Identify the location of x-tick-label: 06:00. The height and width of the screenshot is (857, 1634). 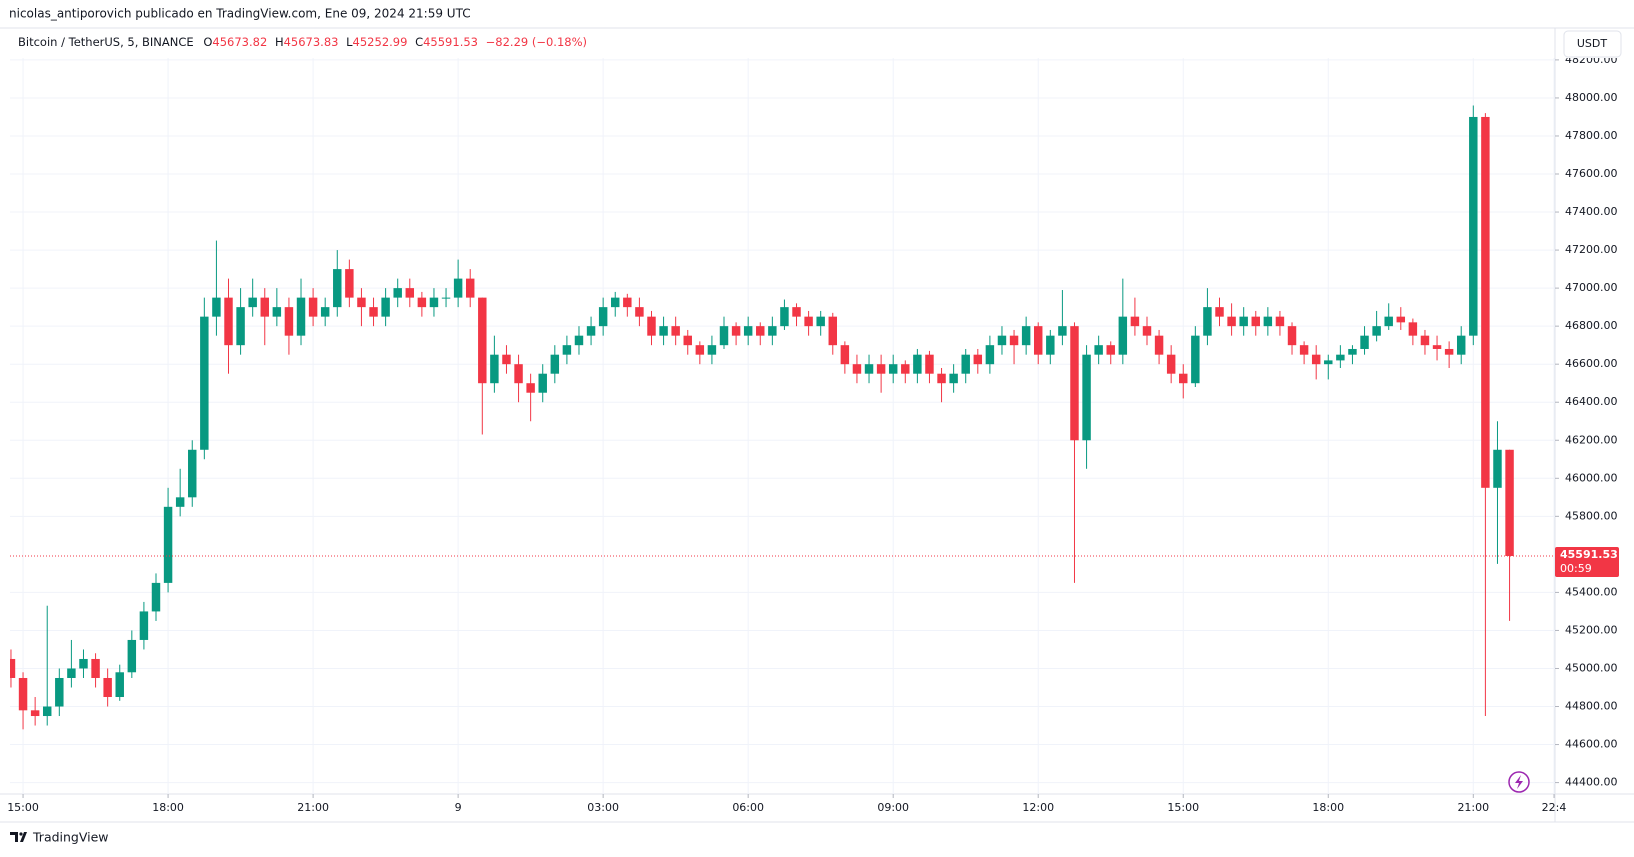
(748, 807).